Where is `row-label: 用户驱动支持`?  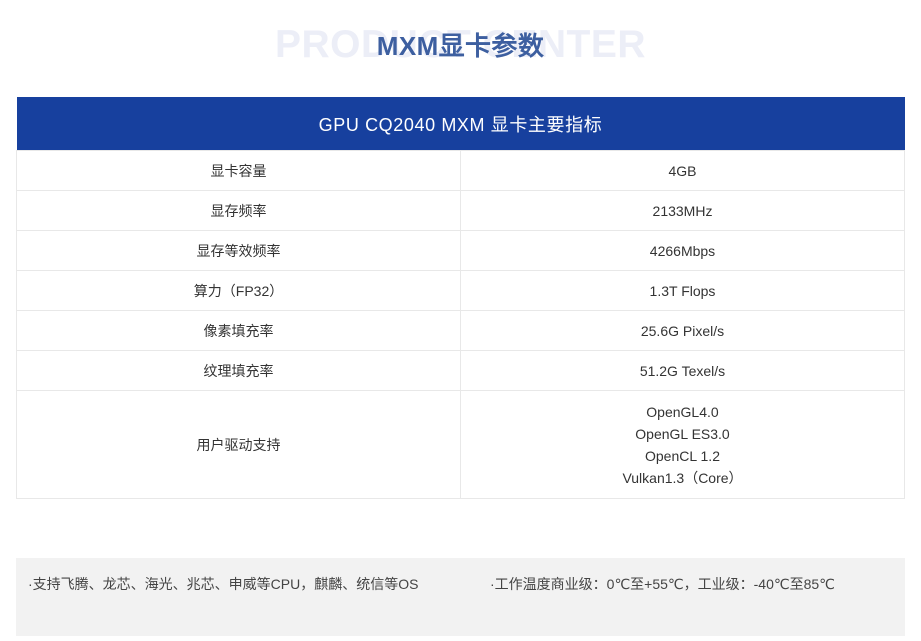
row-label: 用户驱动支持 is located at coordinates (238, 444).